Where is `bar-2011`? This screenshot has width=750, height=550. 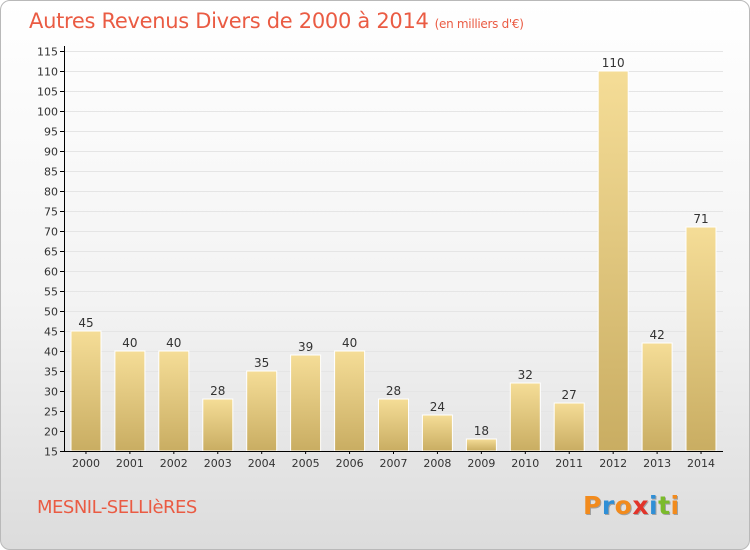
bar-2011 is located at coordinates (569, 427).